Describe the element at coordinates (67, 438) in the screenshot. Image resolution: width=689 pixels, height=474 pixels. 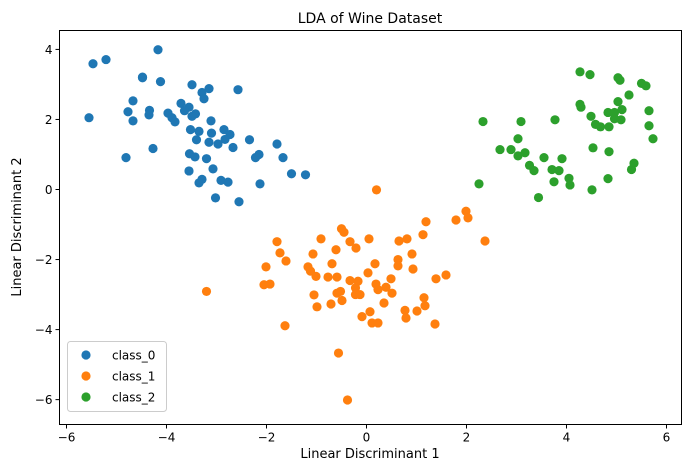
I see `x-tick-label: −6` at that location.